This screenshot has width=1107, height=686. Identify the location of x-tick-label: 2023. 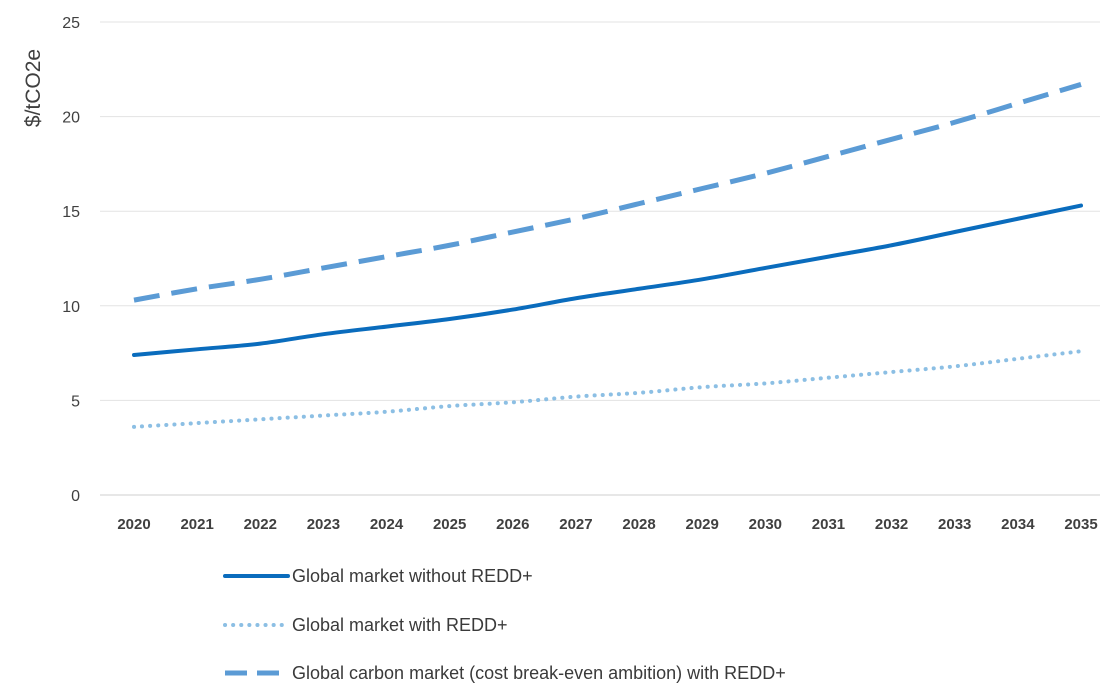
(323, 524).